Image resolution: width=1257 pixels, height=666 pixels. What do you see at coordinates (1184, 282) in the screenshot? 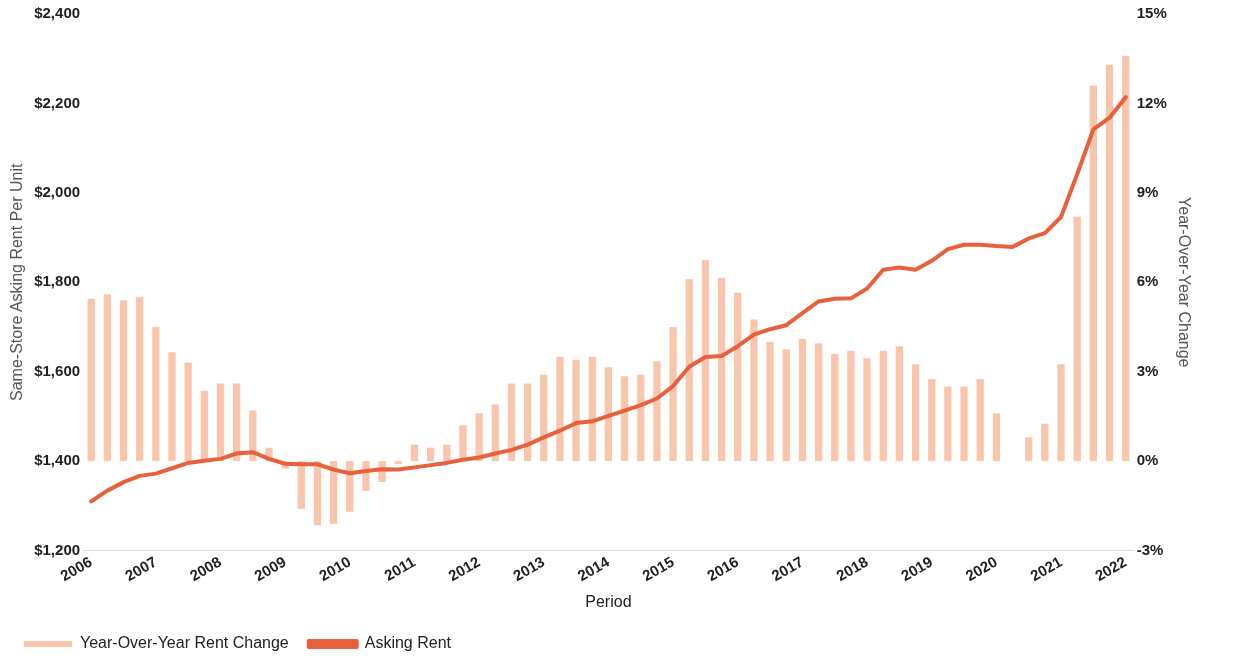
I see `y2-axis-title: Year-Over-Year Change` at bounding box center [1184, 282].